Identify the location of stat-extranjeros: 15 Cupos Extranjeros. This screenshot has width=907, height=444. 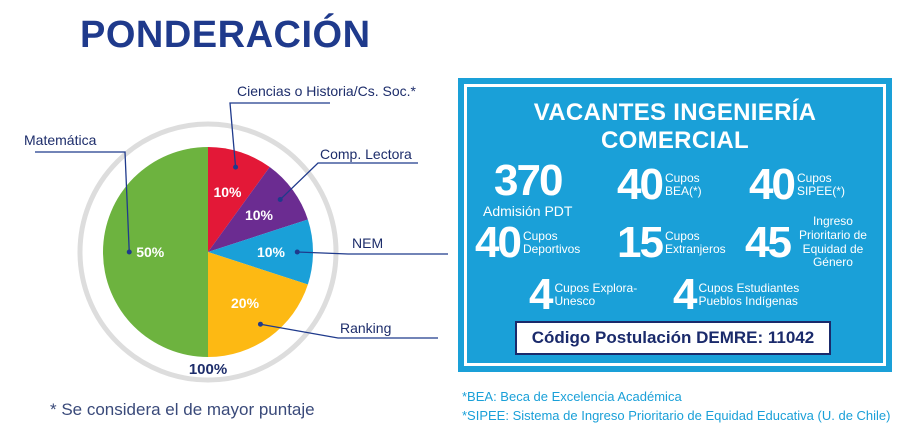
(677, 243).